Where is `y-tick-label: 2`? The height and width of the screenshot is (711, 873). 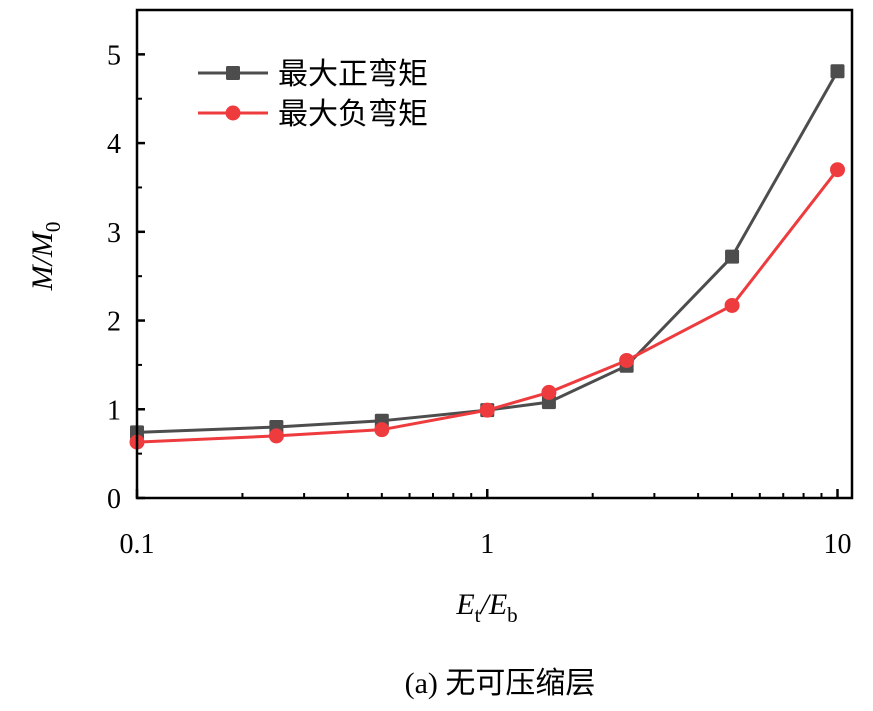
y-tick-label: 2 is located at coordinates (114, 322).